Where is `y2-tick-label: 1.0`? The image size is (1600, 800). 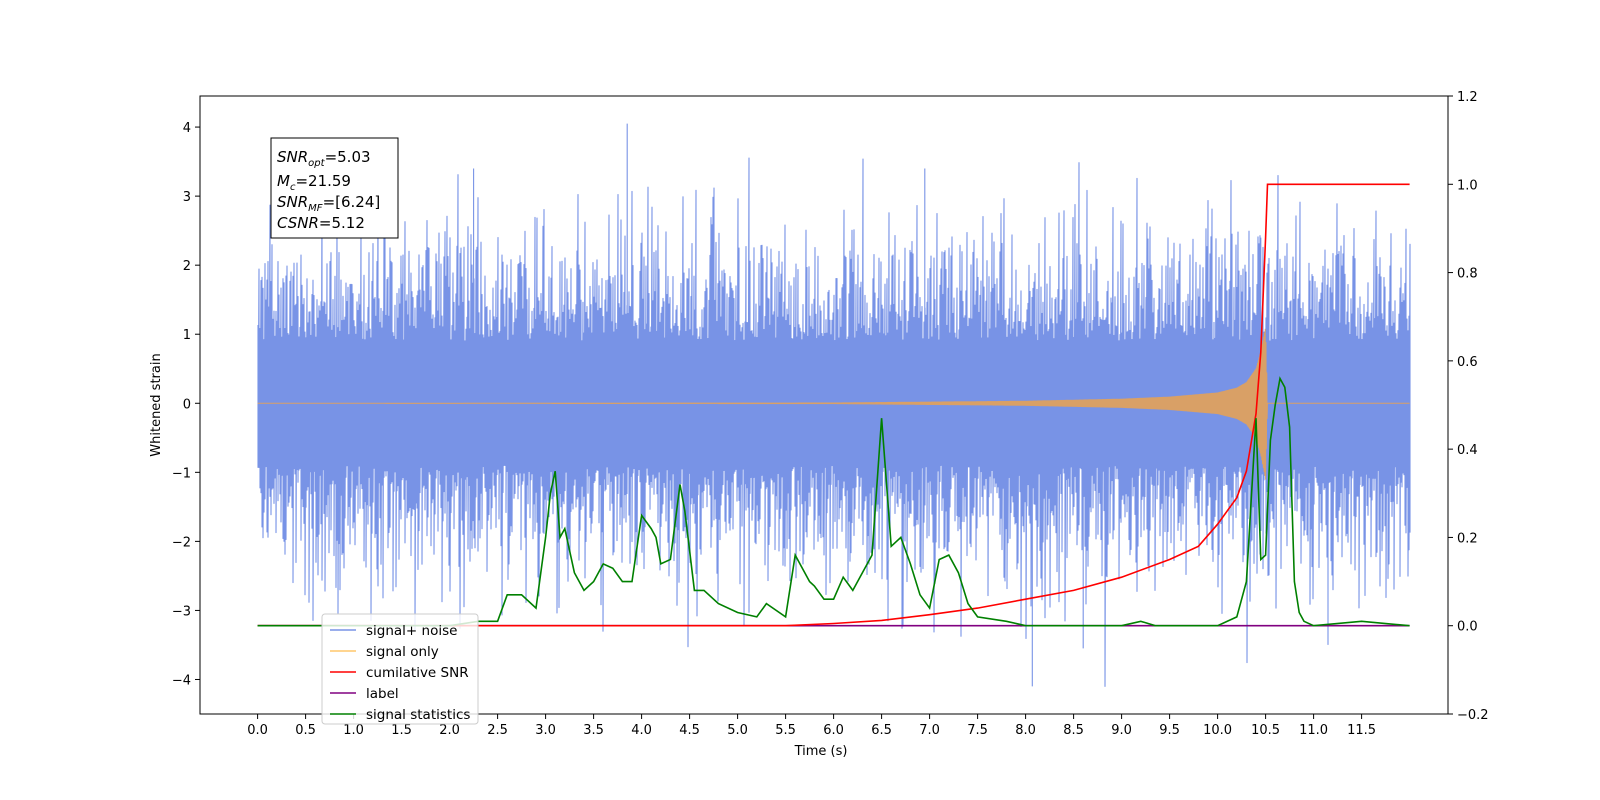
y2-tick-label: 1.0 is located at coordinates (1467, 185).